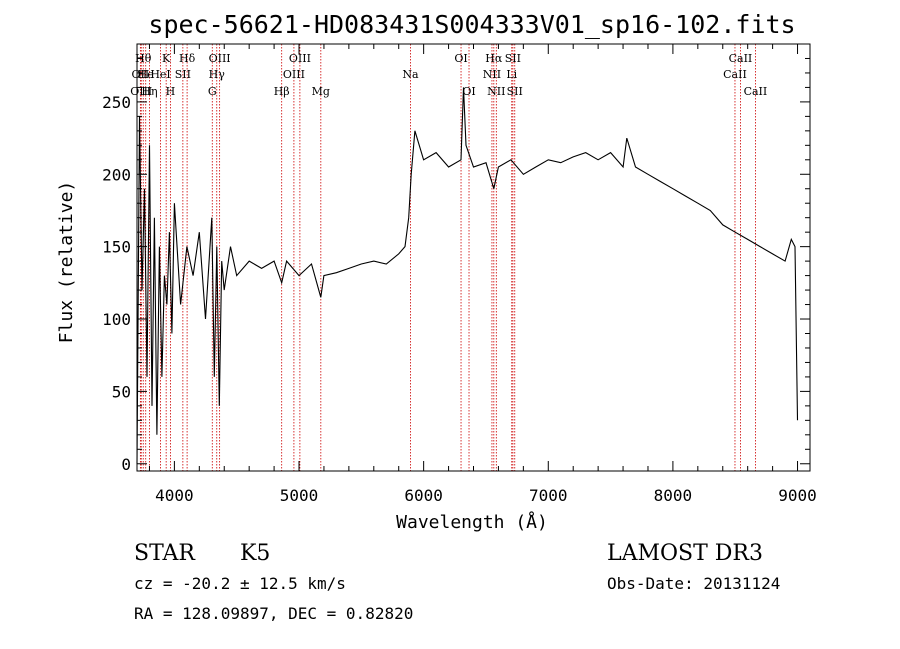 Image resolution: width=900 pixels, height=649 pixels. Describe the element at coordinates (66, 262) in the screenshot. I see `y-axis-label: Flux (relative)` at that location.